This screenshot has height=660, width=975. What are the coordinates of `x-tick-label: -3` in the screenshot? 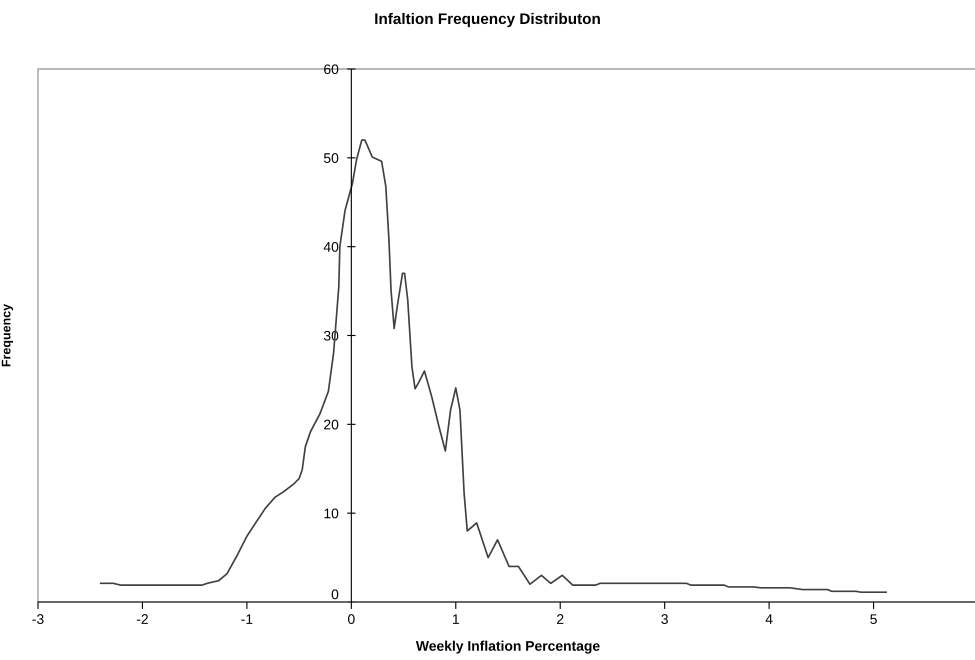 It's located at (38, 619).